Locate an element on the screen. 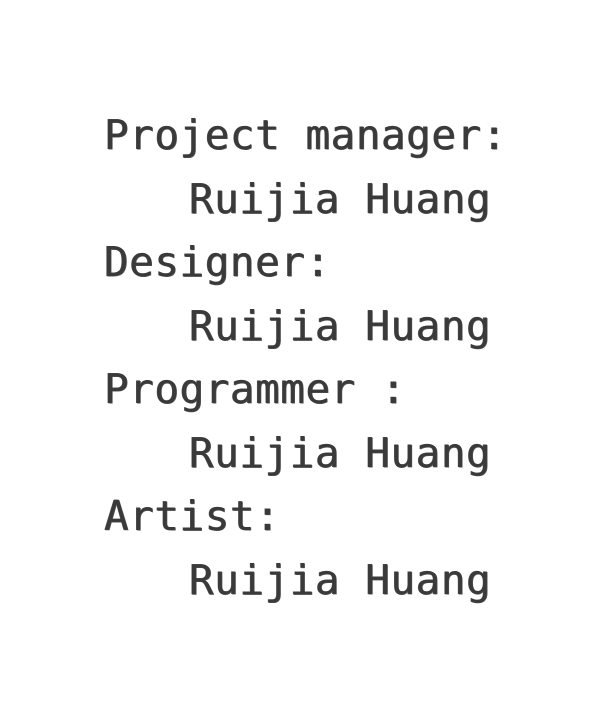 Image resolution: width=616 pixels, height=728 pixels. credit-role-artist: Artist: is located at coordinates (192, 516).